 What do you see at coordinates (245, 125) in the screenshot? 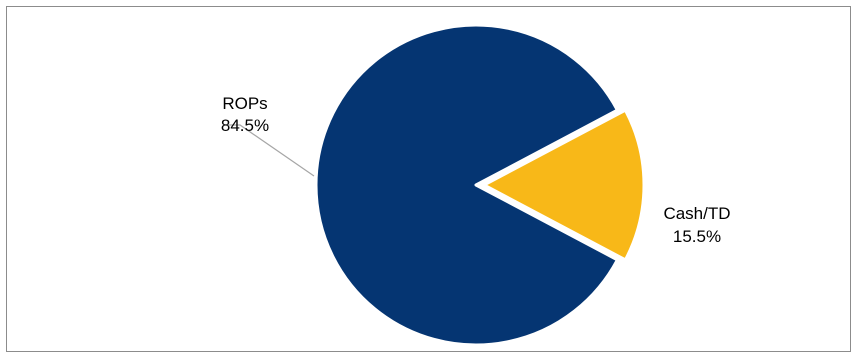
I see `slice-value-rops: 84.5%` at bounding box center [245, 125].